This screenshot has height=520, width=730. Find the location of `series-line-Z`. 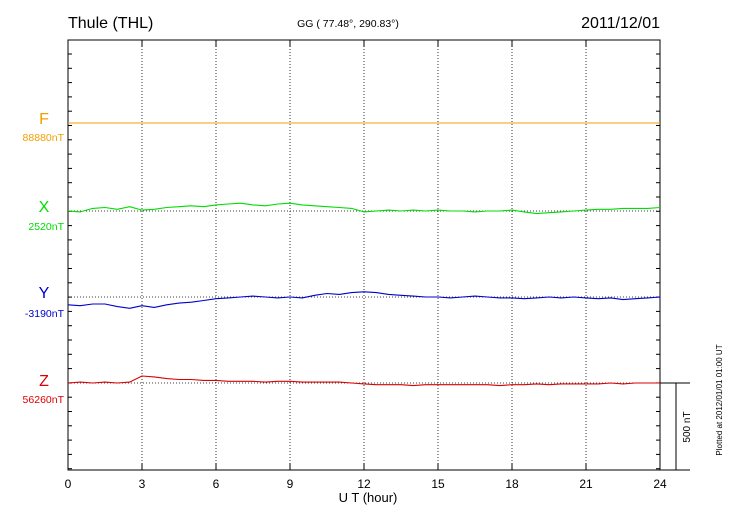

series-line-Z is located at coordinates (363, 381).